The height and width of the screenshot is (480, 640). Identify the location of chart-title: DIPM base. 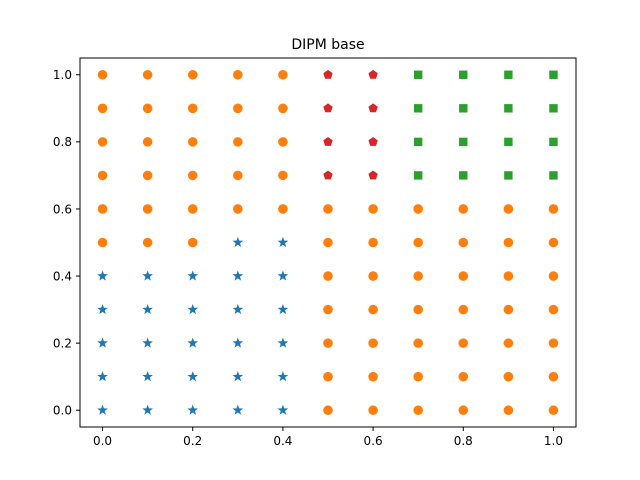
(327, 45).